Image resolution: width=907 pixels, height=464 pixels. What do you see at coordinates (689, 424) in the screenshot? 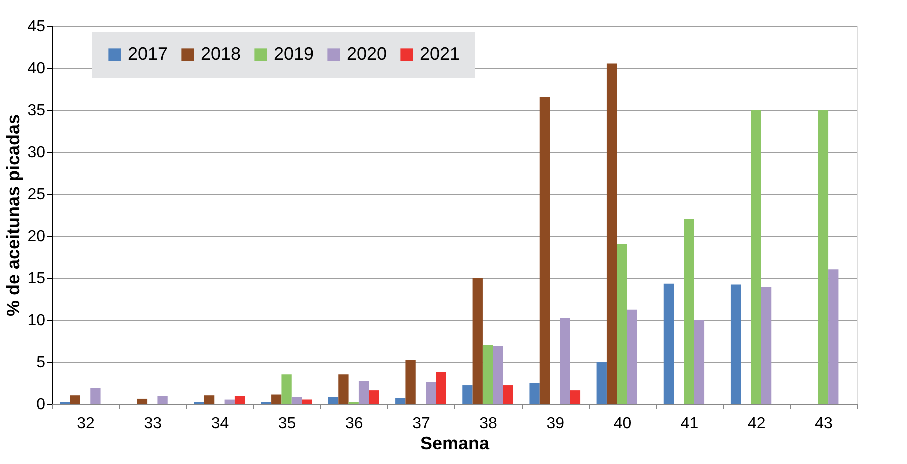
I see `x-tick-label: 41` at bounding box center [689, 424].